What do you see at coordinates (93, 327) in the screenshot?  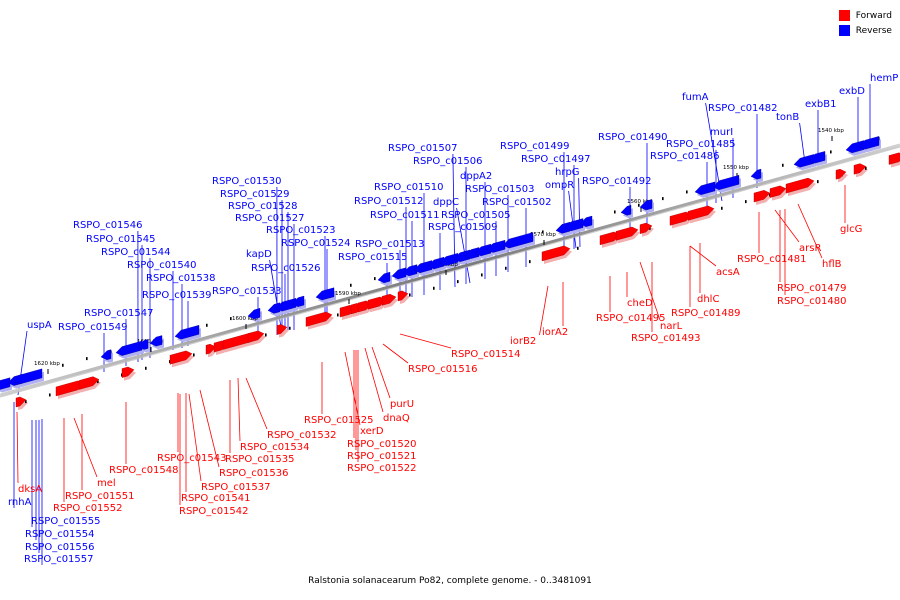 I see `gene-label-rspo-c01549: RSPO_c01549` at bounding box center [93, 327].